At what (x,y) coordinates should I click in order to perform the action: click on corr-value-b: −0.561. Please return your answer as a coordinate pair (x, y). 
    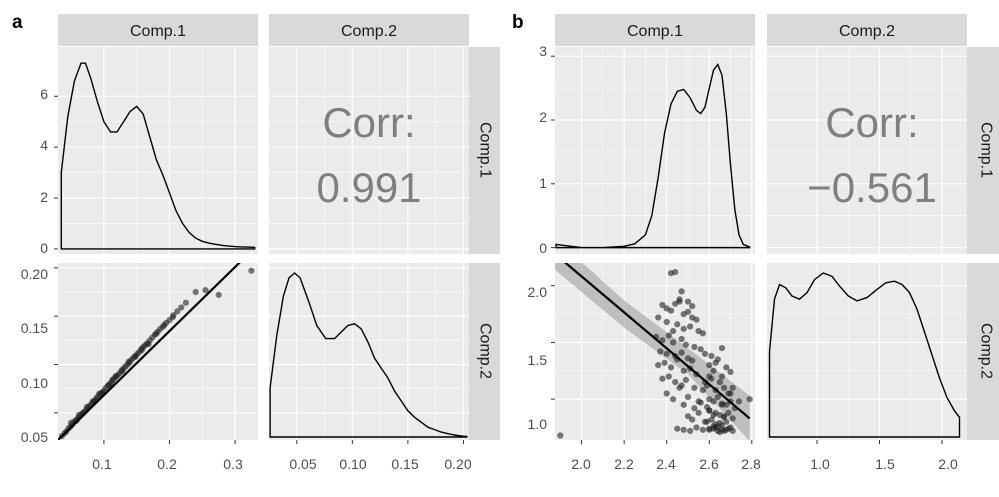
    Looking at the image, I should click on (872, 187).